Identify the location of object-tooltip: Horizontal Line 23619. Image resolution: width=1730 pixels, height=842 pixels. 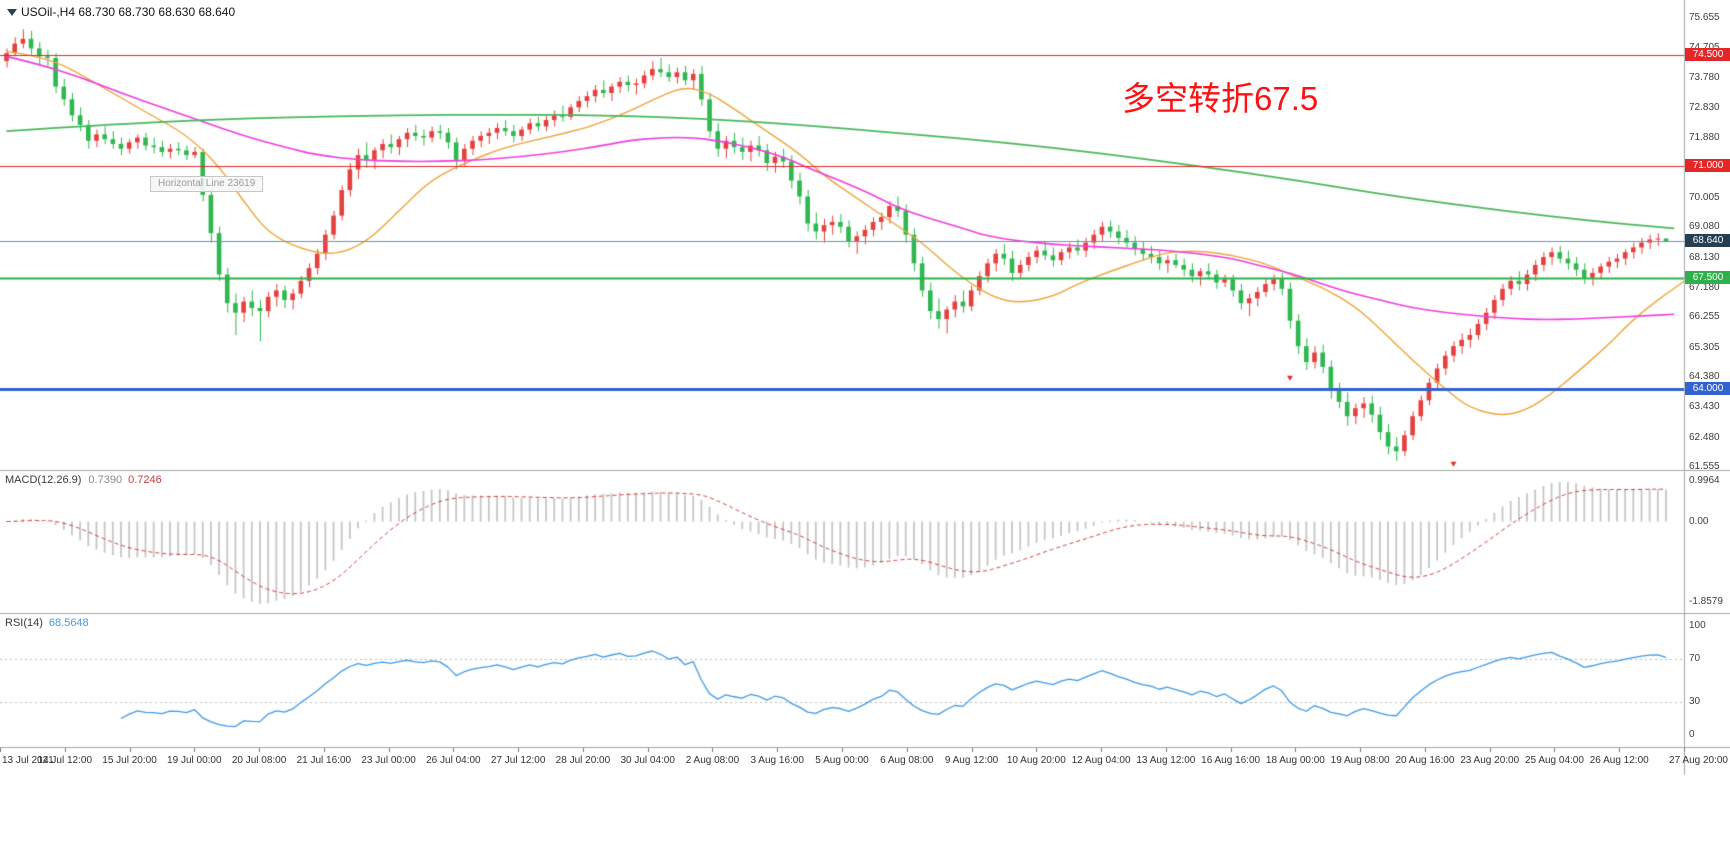
(207, 184).